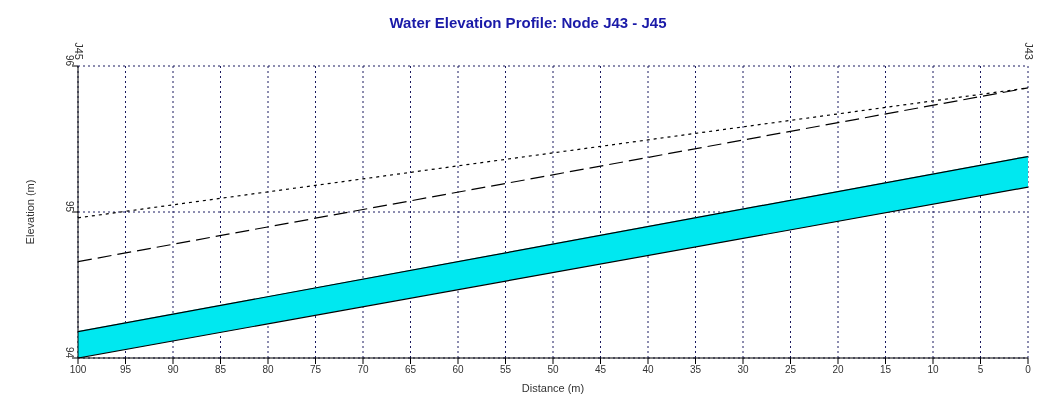  What do you see at coordinates (79, 51) in the screenshot?
I see `text: J45` at bounding box center [79, 51].